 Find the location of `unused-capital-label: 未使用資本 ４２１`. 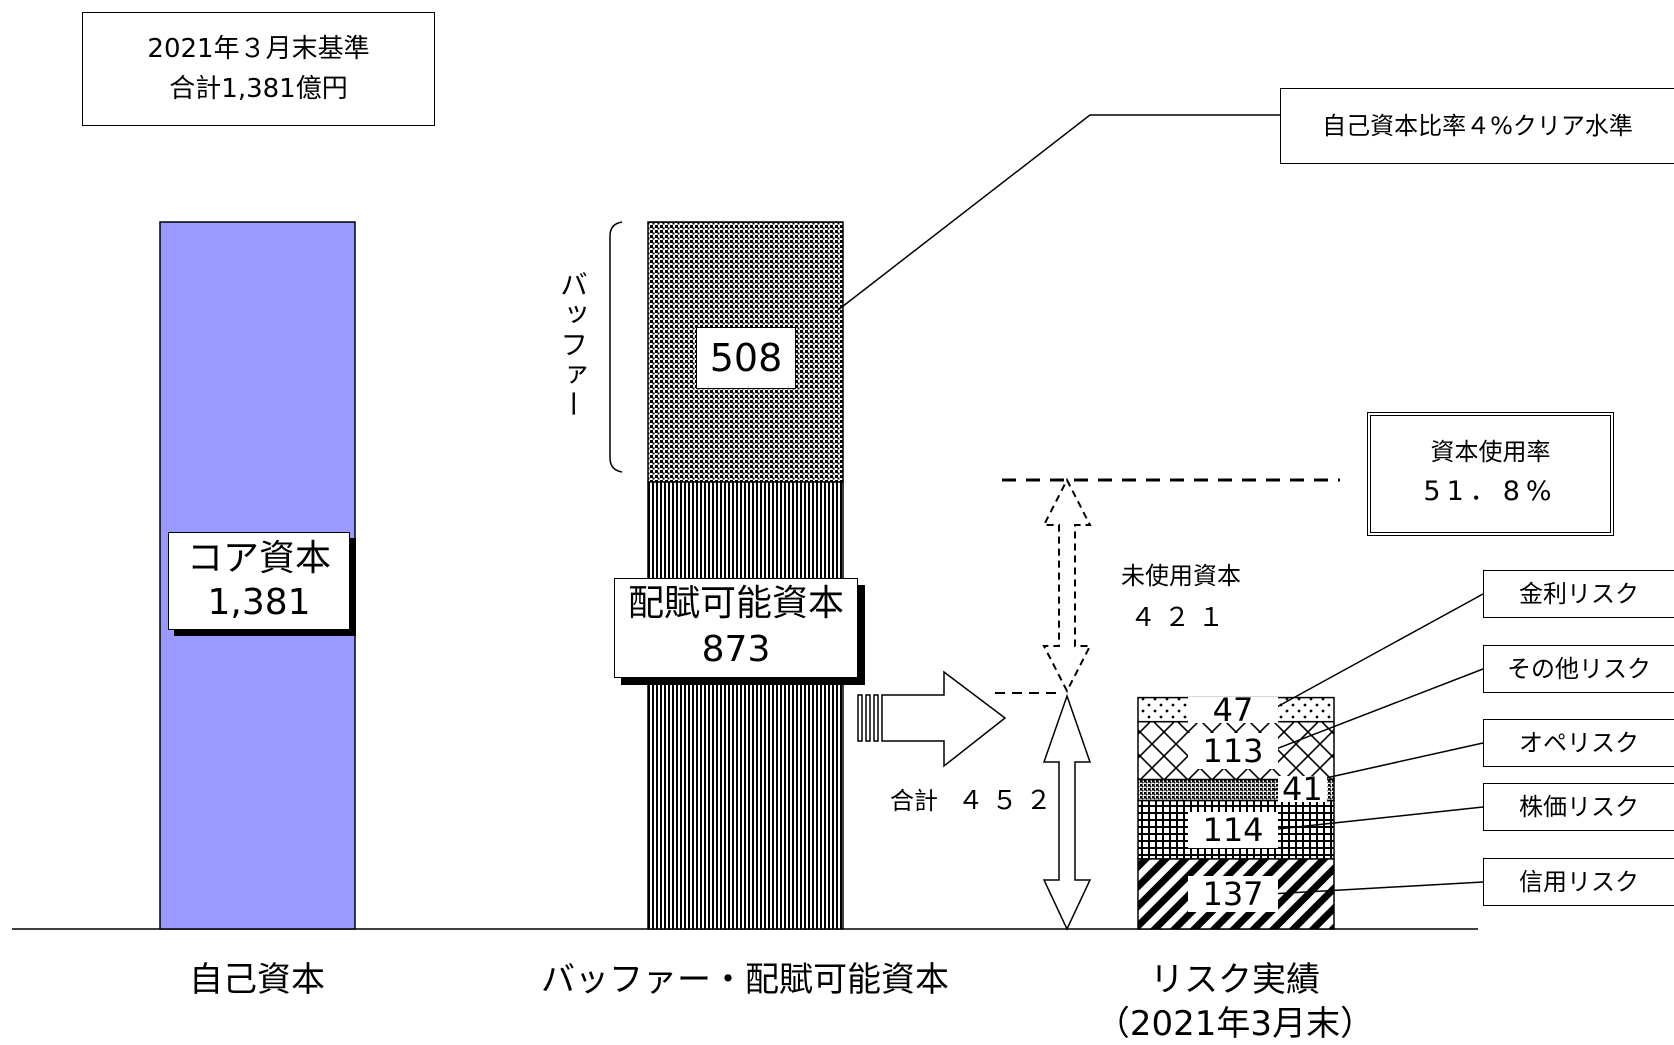

unused-capital-label: 未使用資本 ４２１ is located at coordinates (1181, 597).